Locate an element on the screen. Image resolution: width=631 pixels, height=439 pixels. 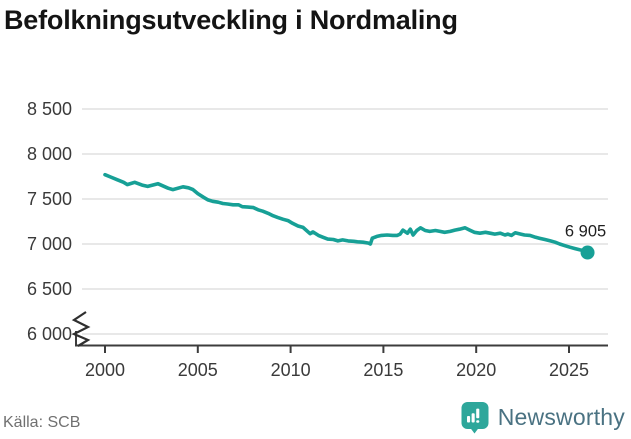
end-value-label: 6 905 is located at coordinates (585, 232).